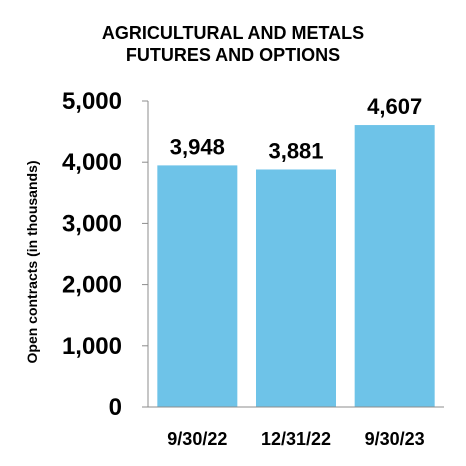 Image resolution: width=466 pixels, height=466 pixels. Describe the element at coordinates (233, 55) in the screenshot. I see `chart-title-line-2: FUTURES AND OPTIONS` at that location.